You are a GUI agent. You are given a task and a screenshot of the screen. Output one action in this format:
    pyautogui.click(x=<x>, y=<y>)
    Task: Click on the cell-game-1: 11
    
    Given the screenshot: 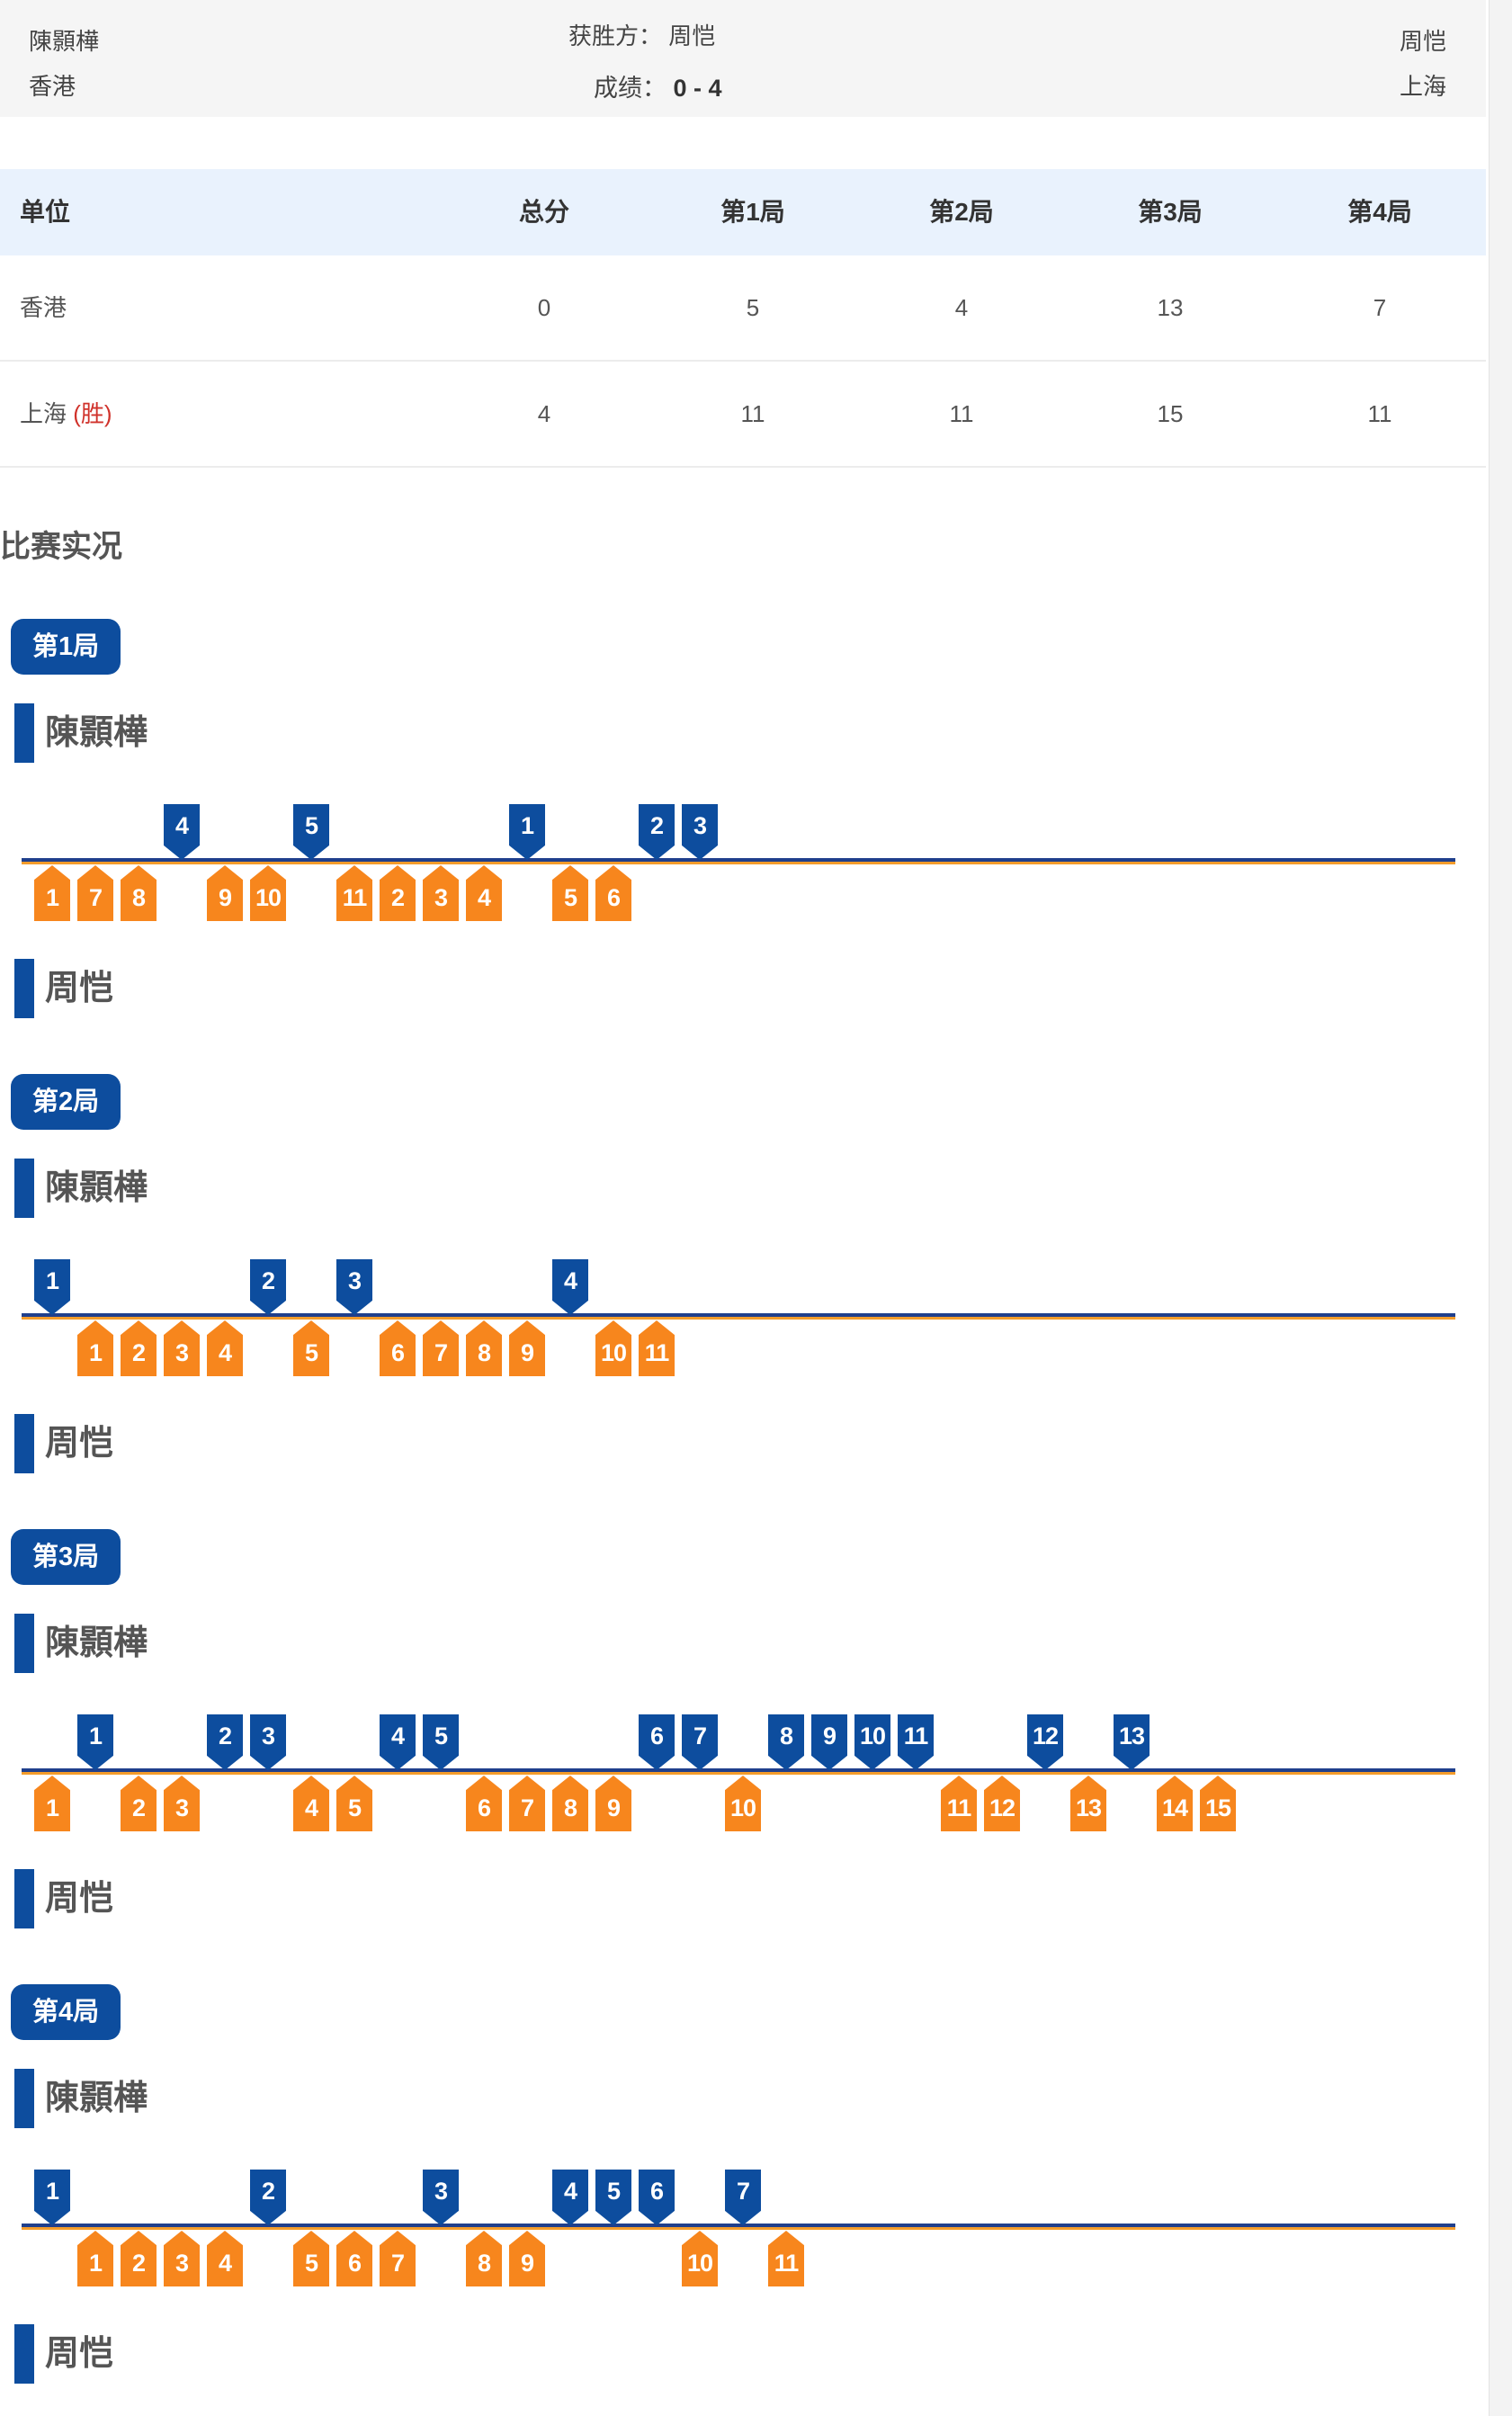 What is the action you would take?
    pyautogui.click(x=752, y=413)
    